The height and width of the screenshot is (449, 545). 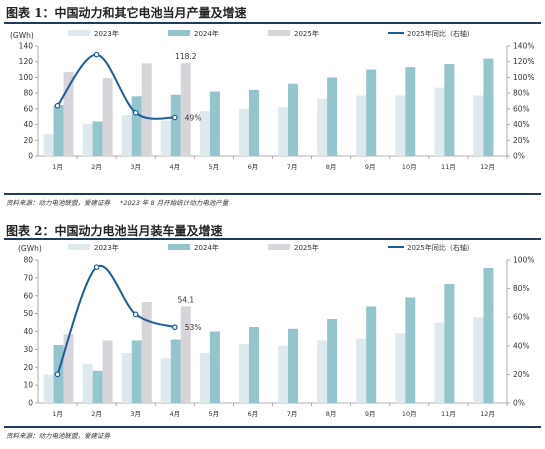 I want to click on bar-value-label: 54.1, so click(x=185, y=299).